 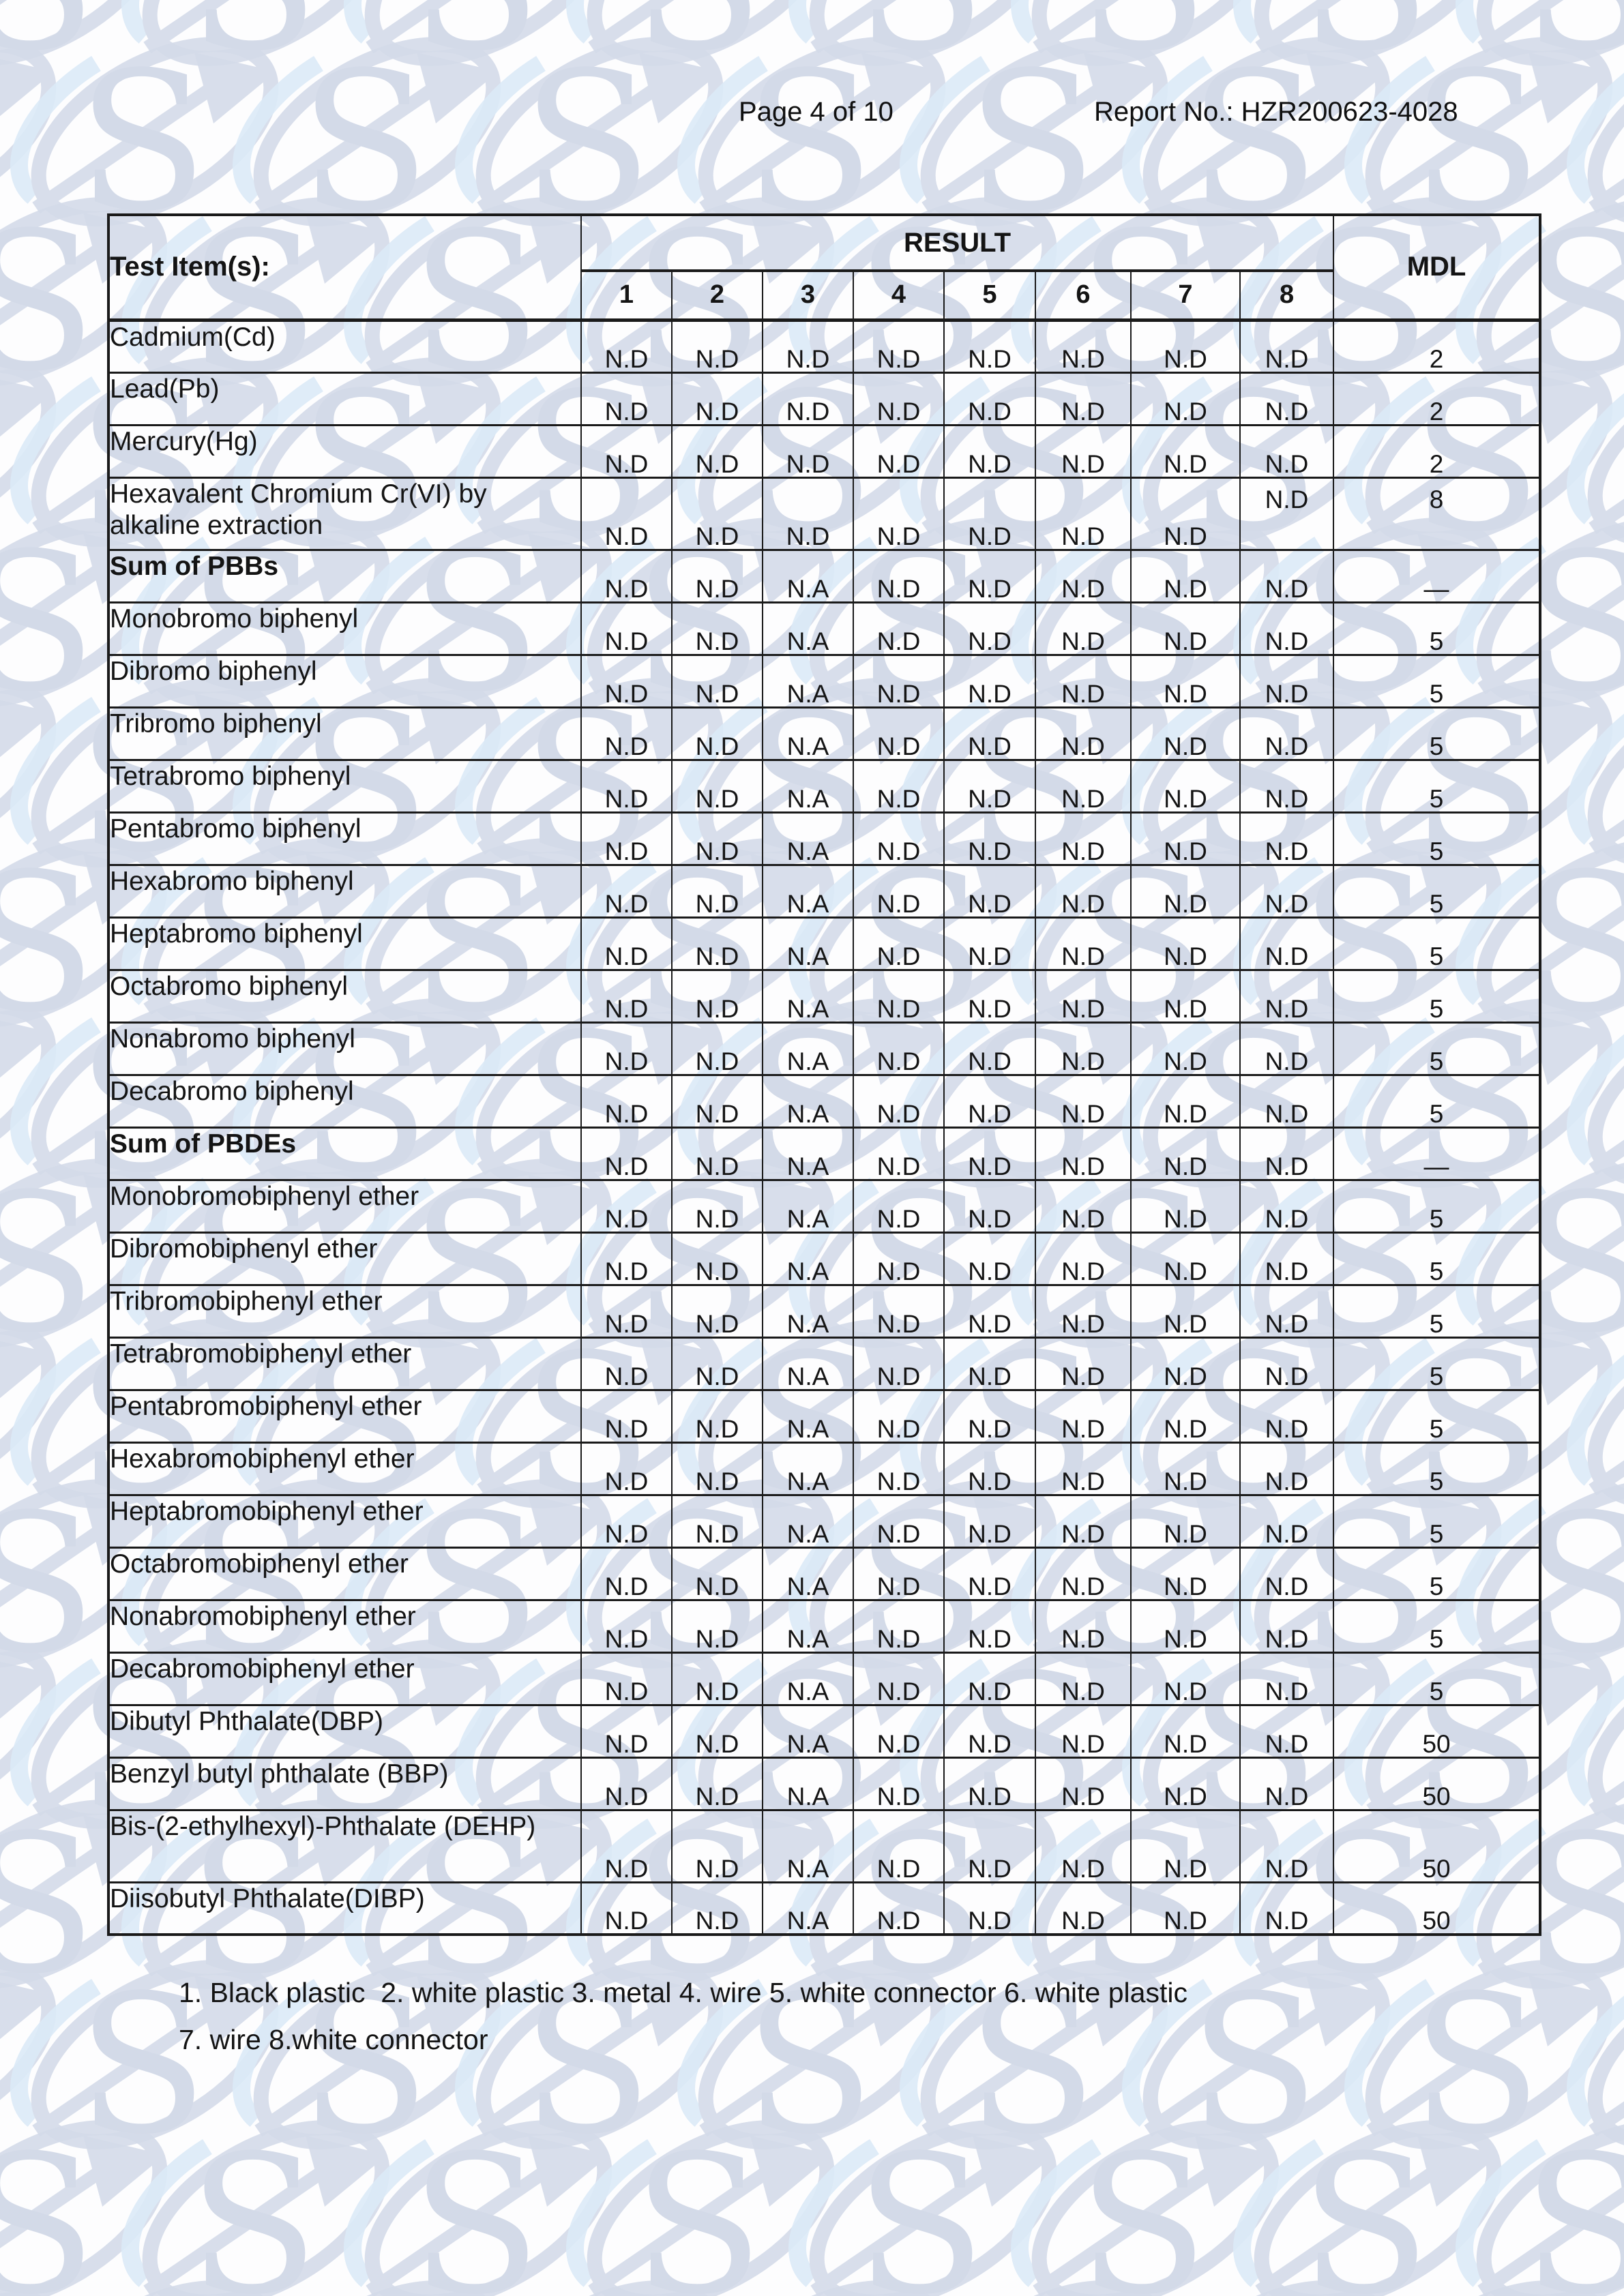 I want to click on test-item-label: Pentabromo biphenyl, so click(x=345, y=839).